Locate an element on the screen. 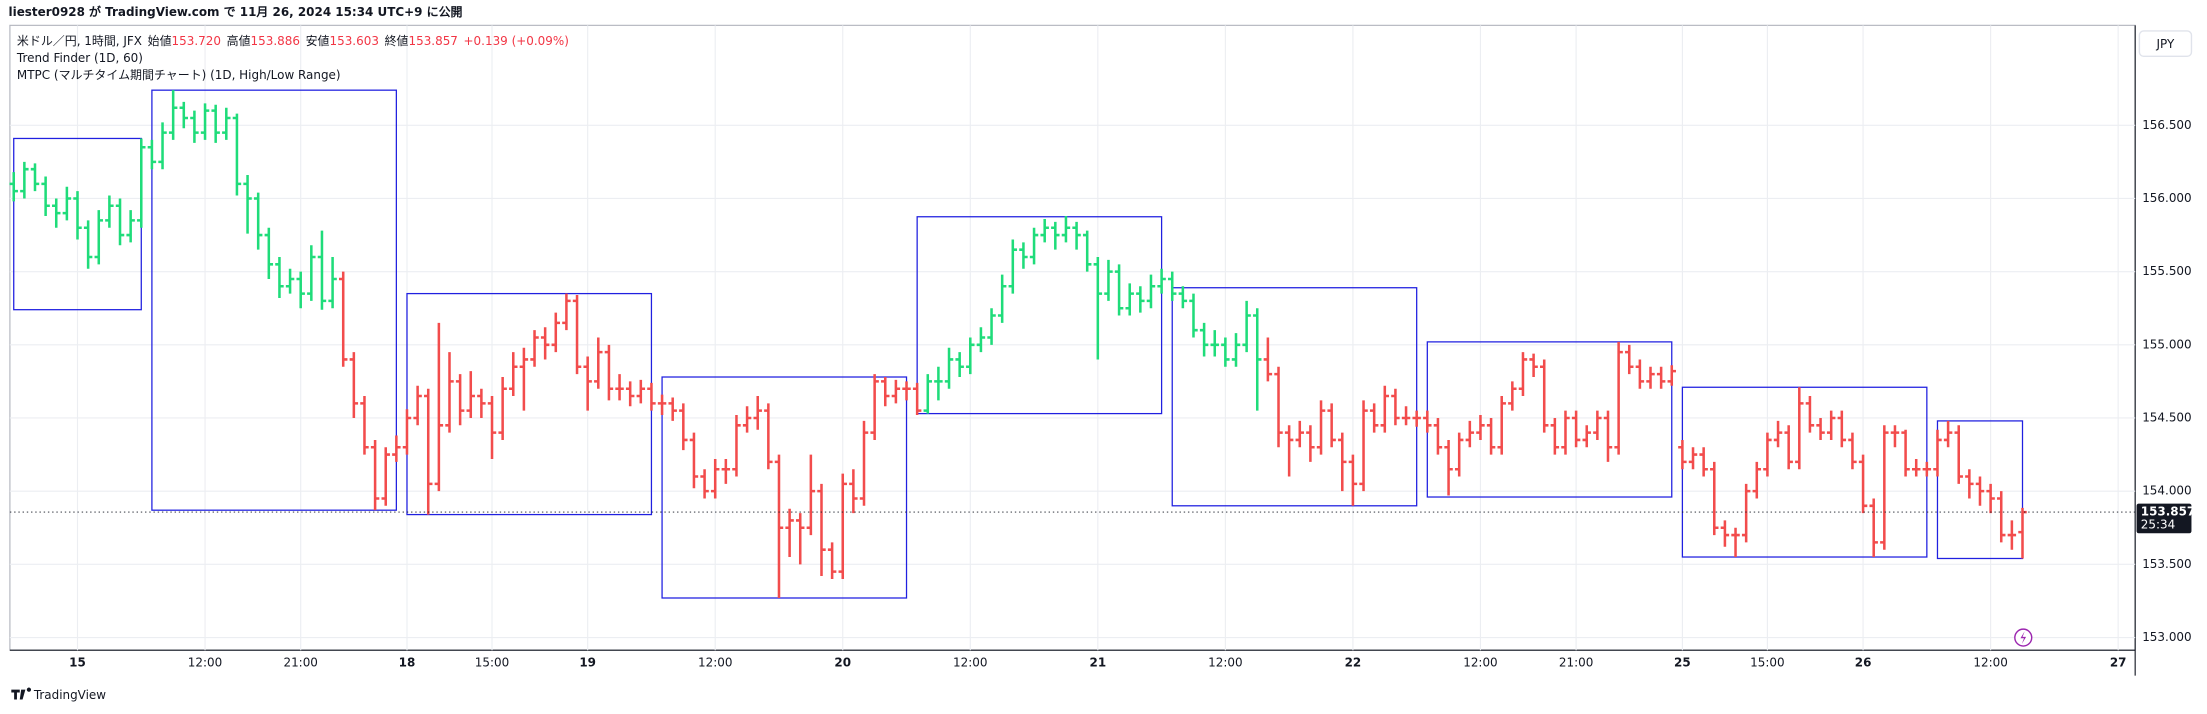  currency-box is located at coordinates (2165, 44).